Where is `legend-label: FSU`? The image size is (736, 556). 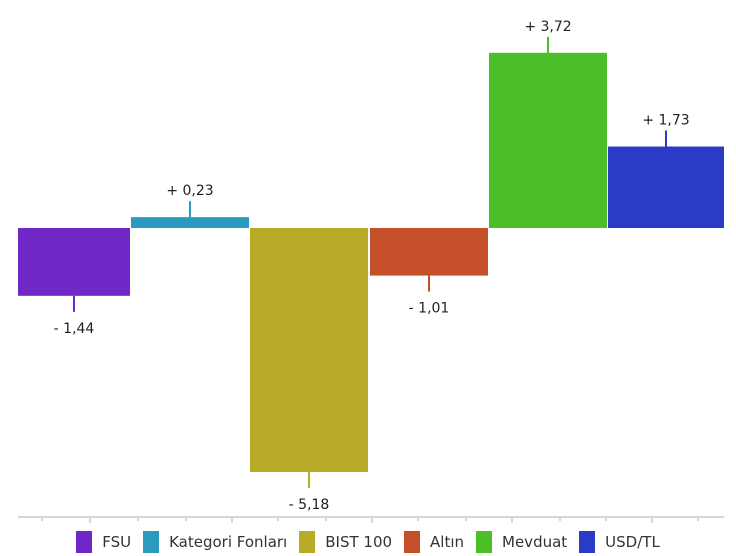
legend-label: FSU is located at coordinates (117, 541).